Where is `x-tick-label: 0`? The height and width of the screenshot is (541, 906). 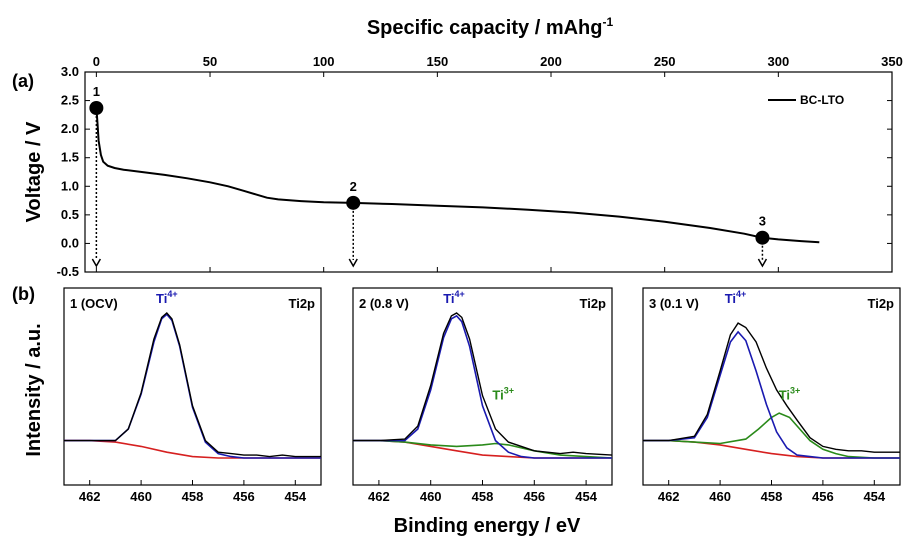 x-tick-label: 0 is located at coordinates (96, 61).